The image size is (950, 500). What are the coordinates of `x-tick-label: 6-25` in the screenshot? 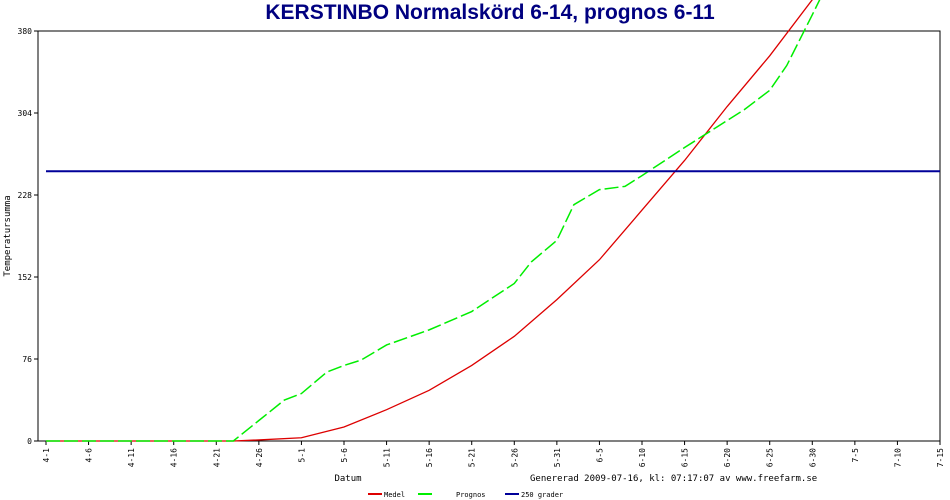 It's located at (770, 457).